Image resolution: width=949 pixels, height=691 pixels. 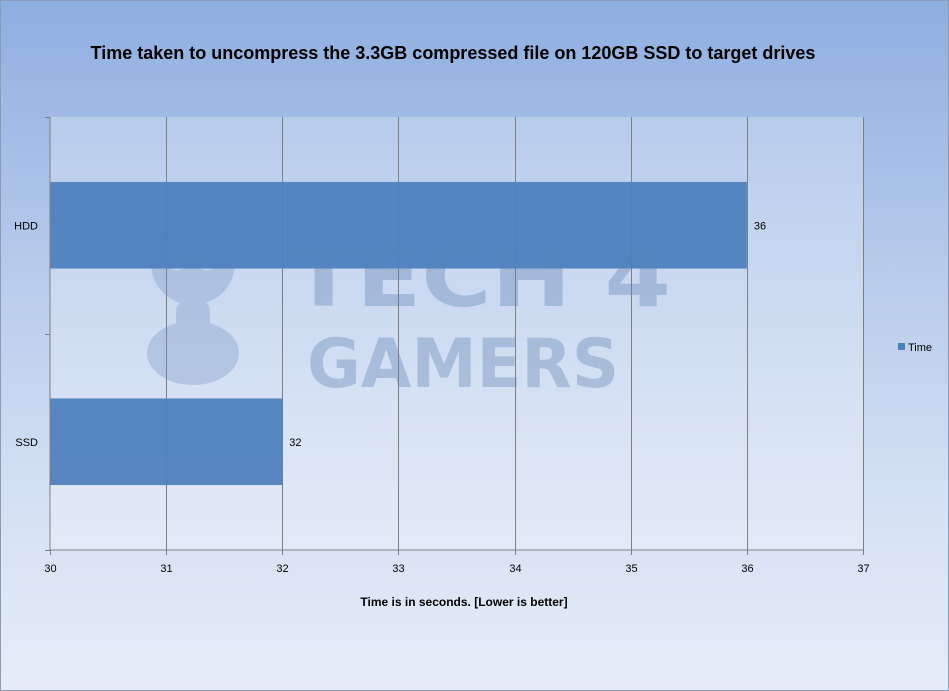 I want to click on y-category-label: SSD, so click(x=26, y=443).